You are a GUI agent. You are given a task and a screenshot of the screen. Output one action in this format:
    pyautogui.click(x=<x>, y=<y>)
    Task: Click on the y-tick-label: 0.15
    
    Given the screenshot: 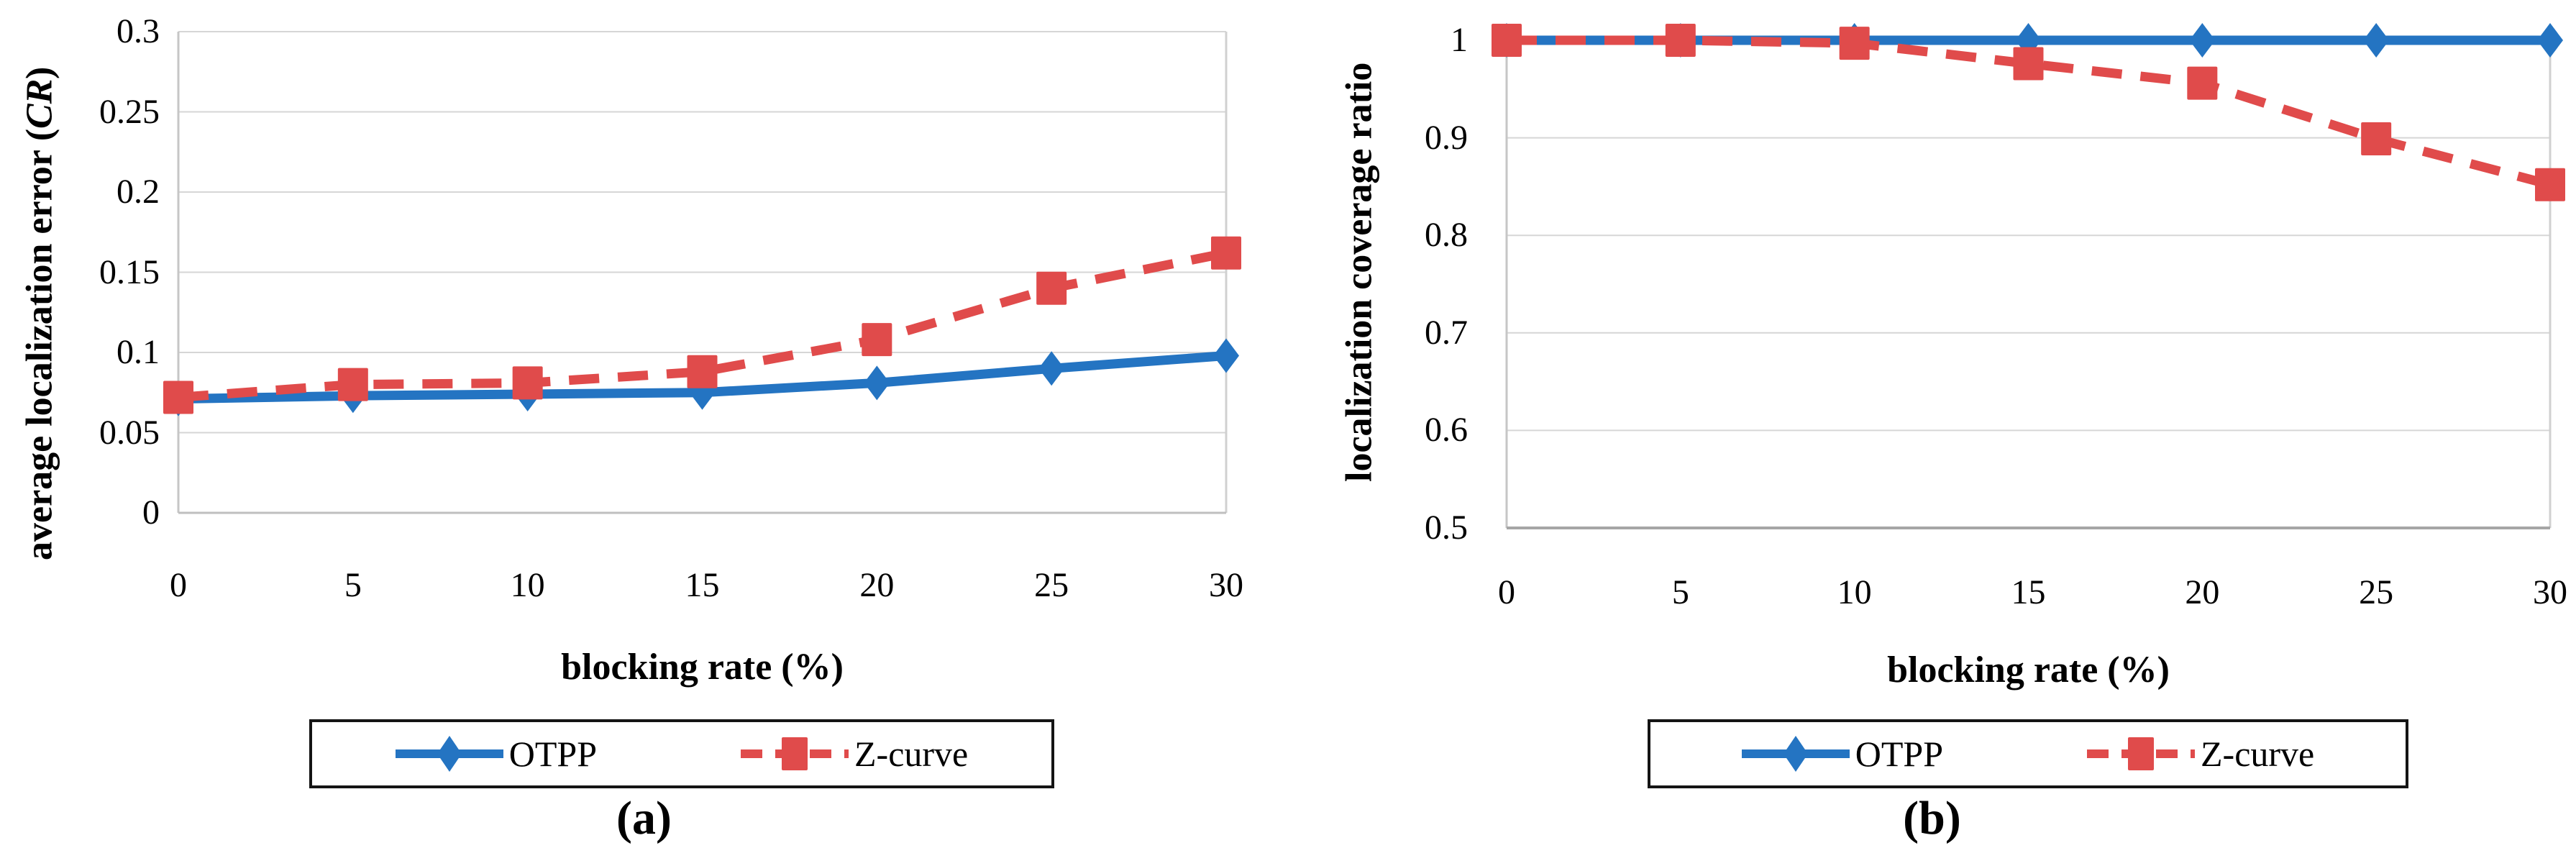 What is the action you would take?
    pyautogui.click(x=129, y=271)
    